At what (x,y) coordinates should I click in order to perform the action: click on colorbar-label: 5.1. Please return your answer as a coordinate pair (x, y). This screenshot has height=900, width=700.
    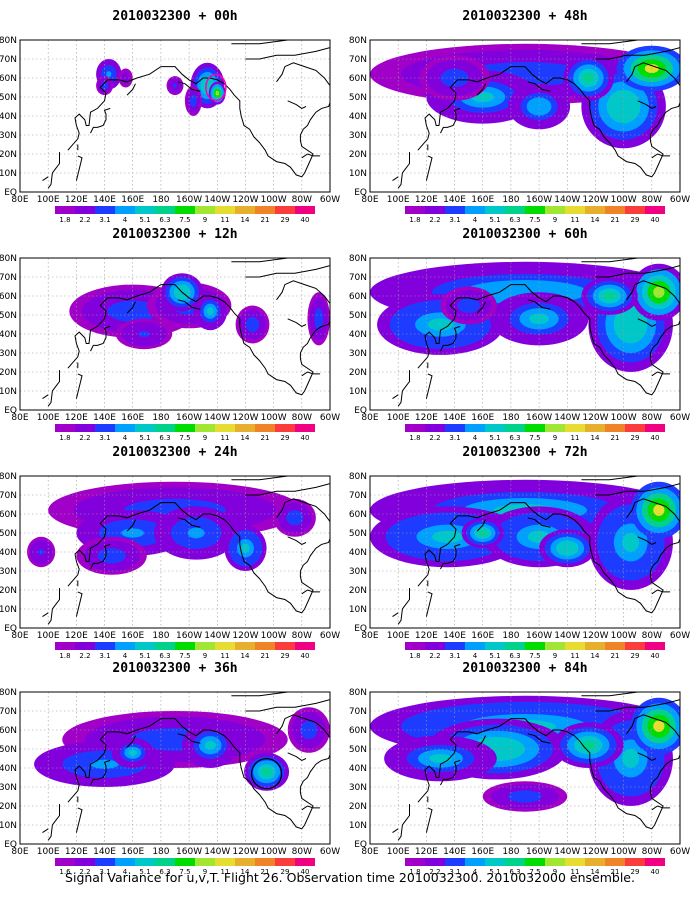
    Looking at the image, I should click on (494, 438).